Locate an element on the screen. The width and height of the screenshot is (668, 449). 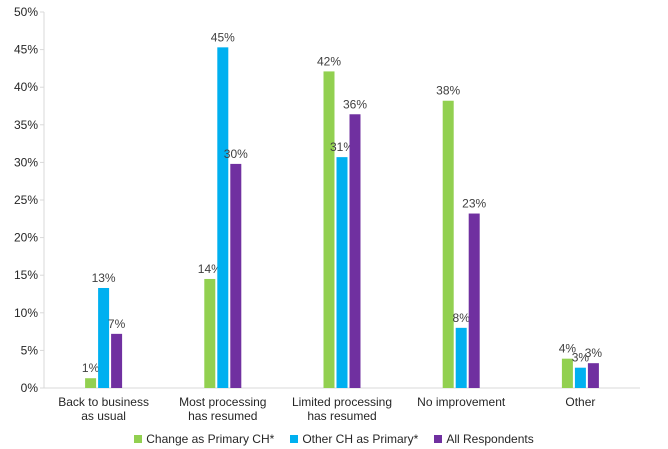
y-tick-label: 15% is located at coordinates (26, 275).